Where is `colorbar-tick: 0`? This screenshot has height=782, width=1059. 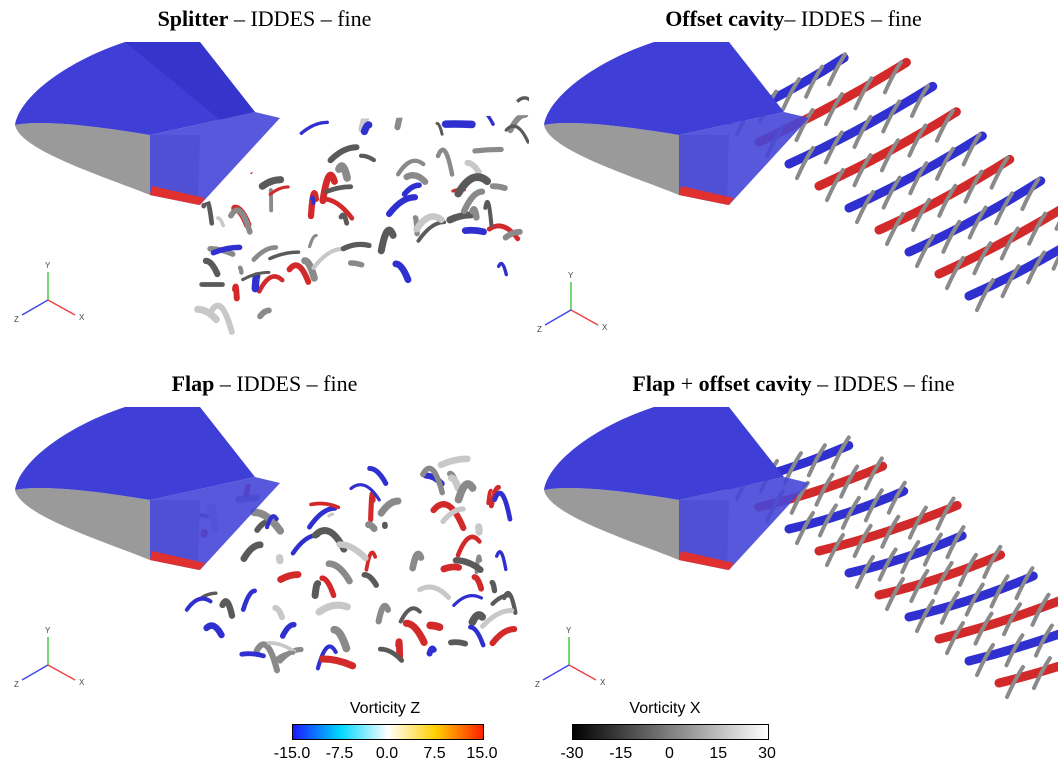
colorbar-tick: 0 is located at coordinates (669, 753).